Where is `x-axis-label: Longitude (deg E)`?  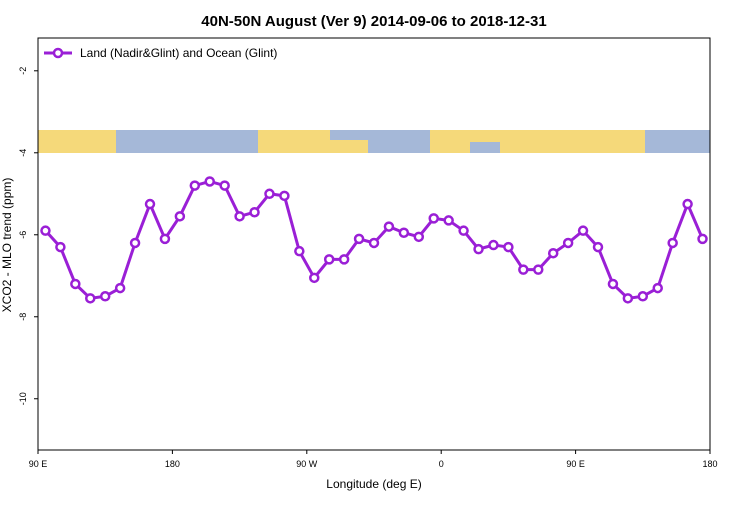
x-axis-label: Longitude (deg E) is located at coordinates (373, 484).